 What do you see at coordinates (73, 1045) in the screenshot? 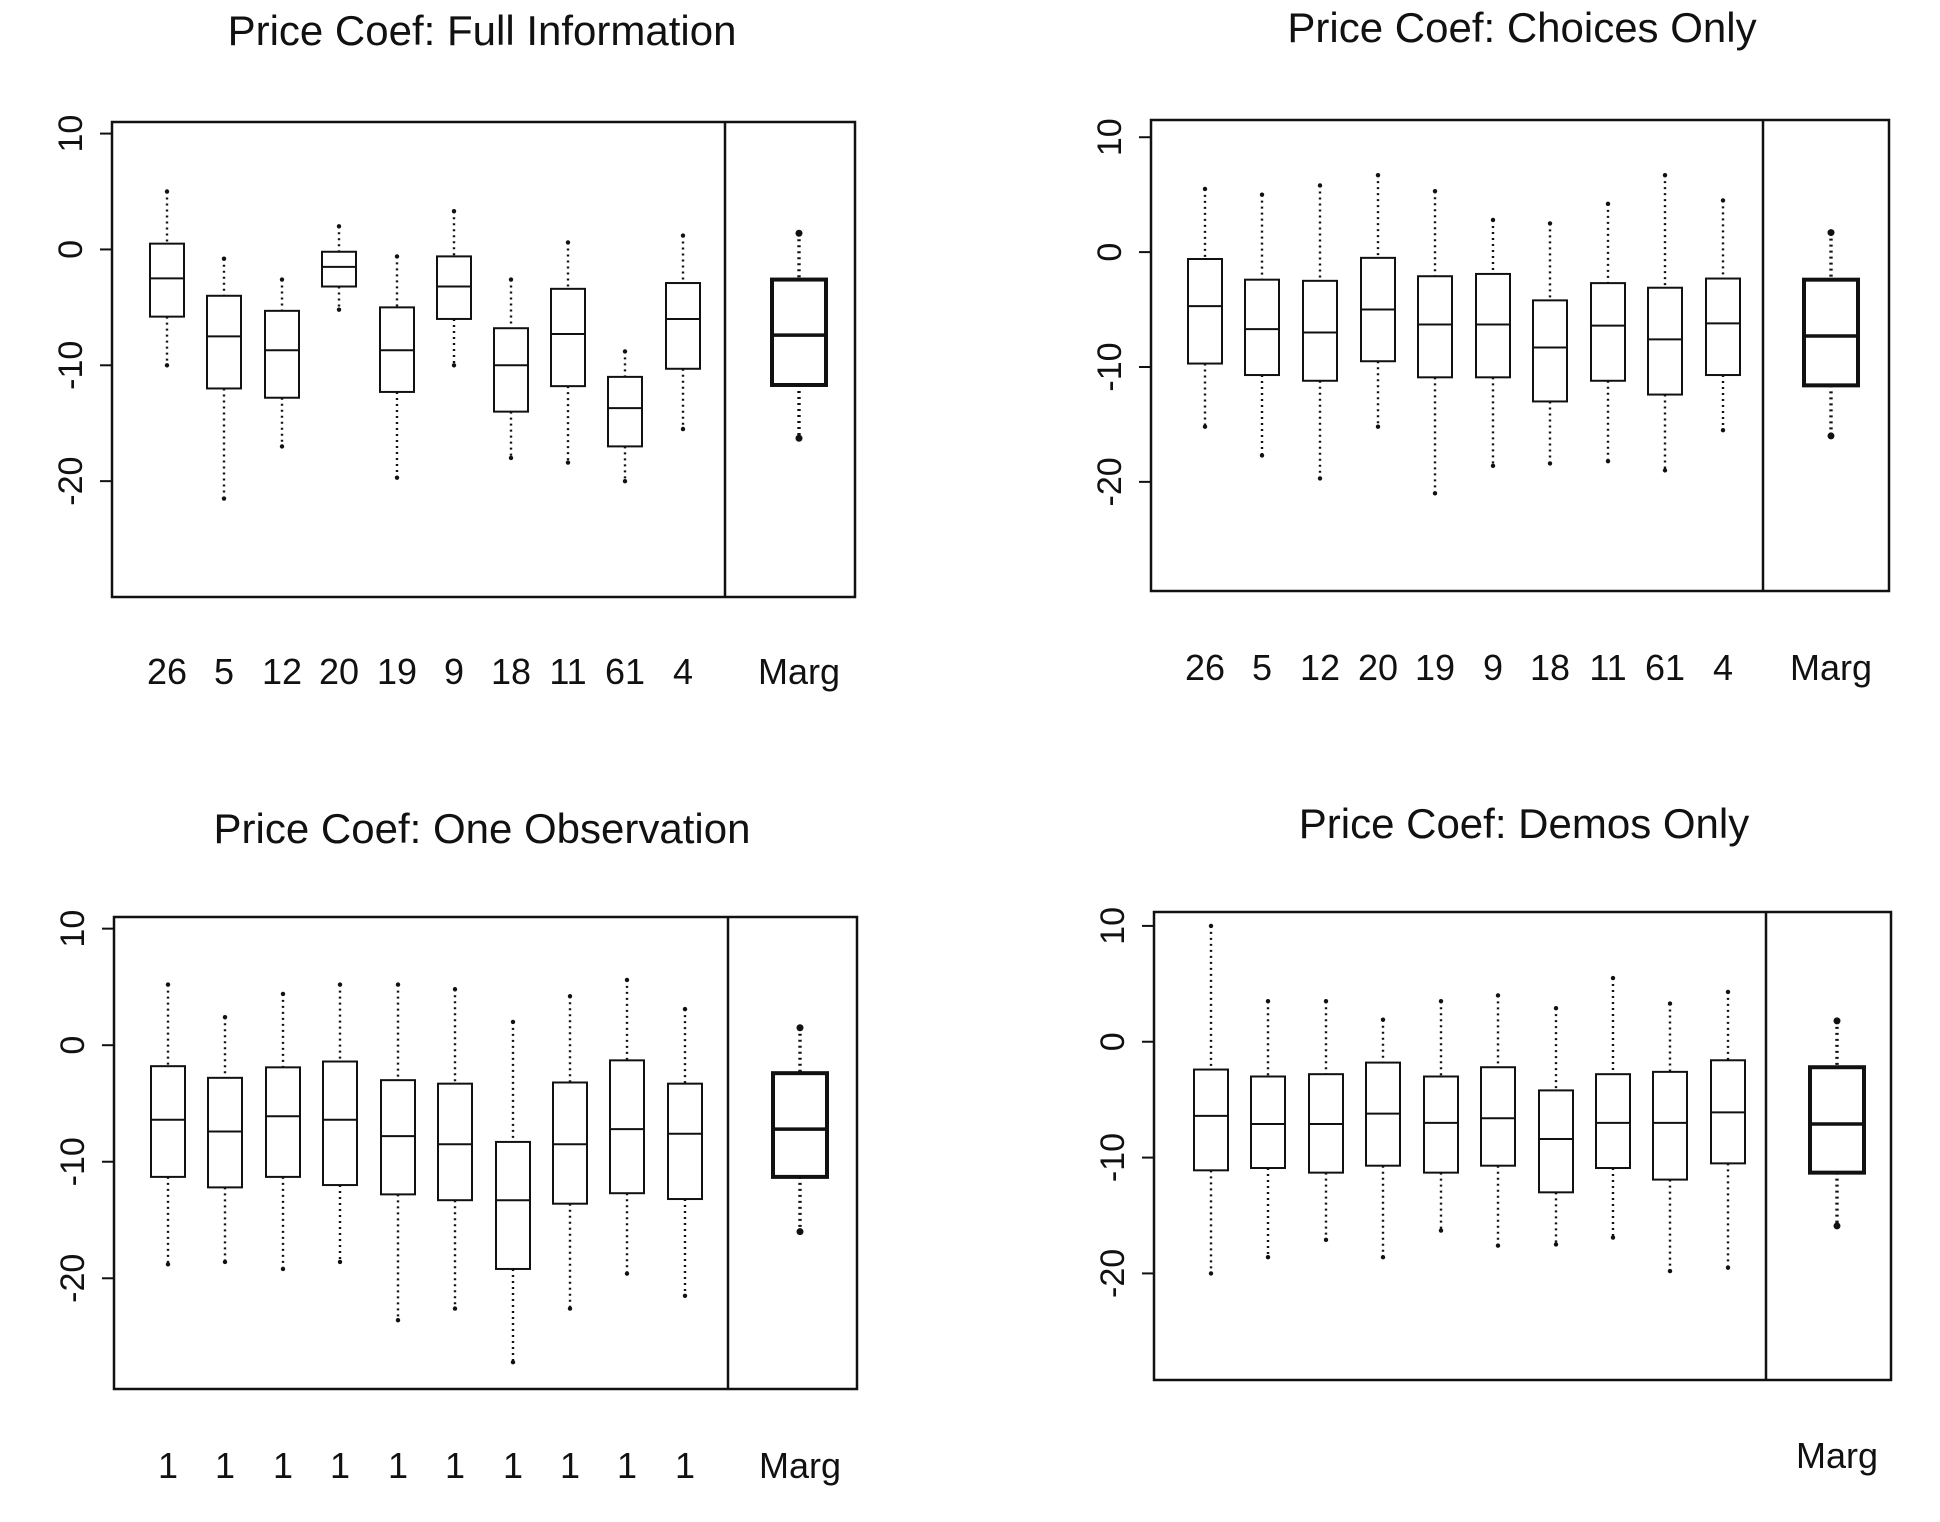
I see `y-tick-label: 0` at bounding box center [73, 1045].